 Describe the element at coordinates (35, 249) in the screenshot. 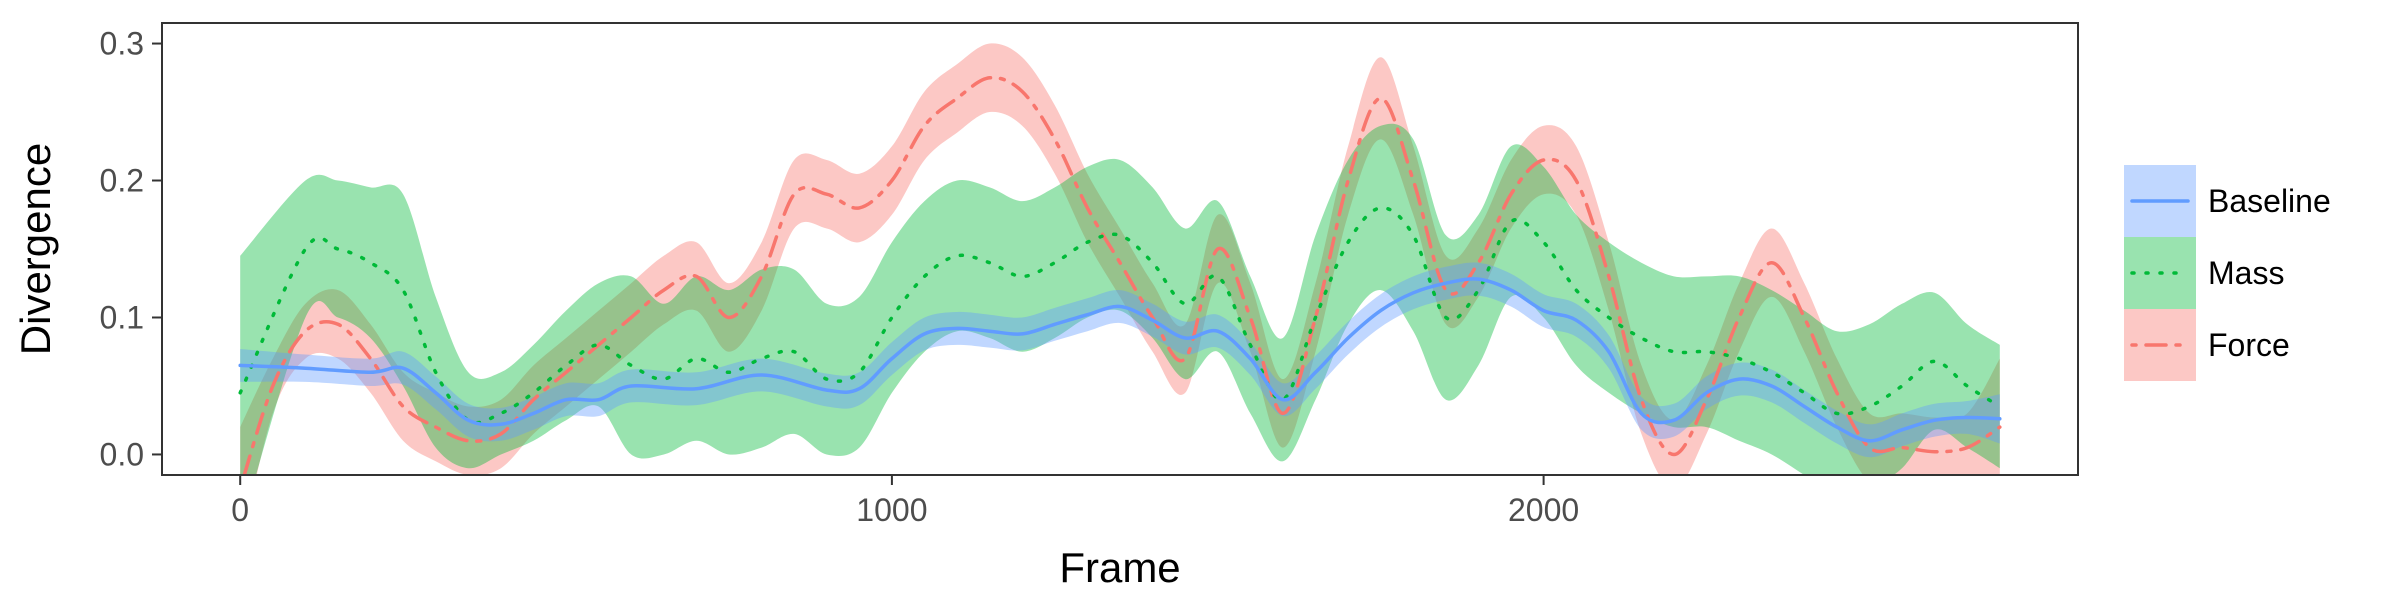

I see `y-axis-title: Divergence` at that location.